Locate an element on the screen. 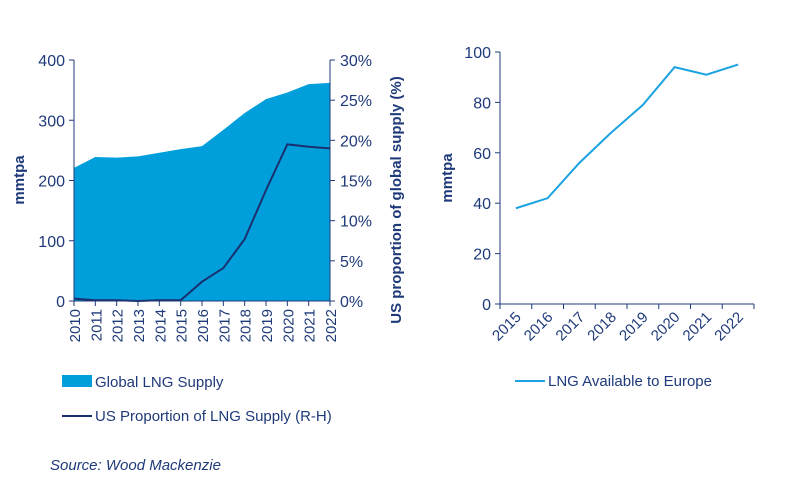  y-tick-label: 80 is located at coordinates (482, 103).